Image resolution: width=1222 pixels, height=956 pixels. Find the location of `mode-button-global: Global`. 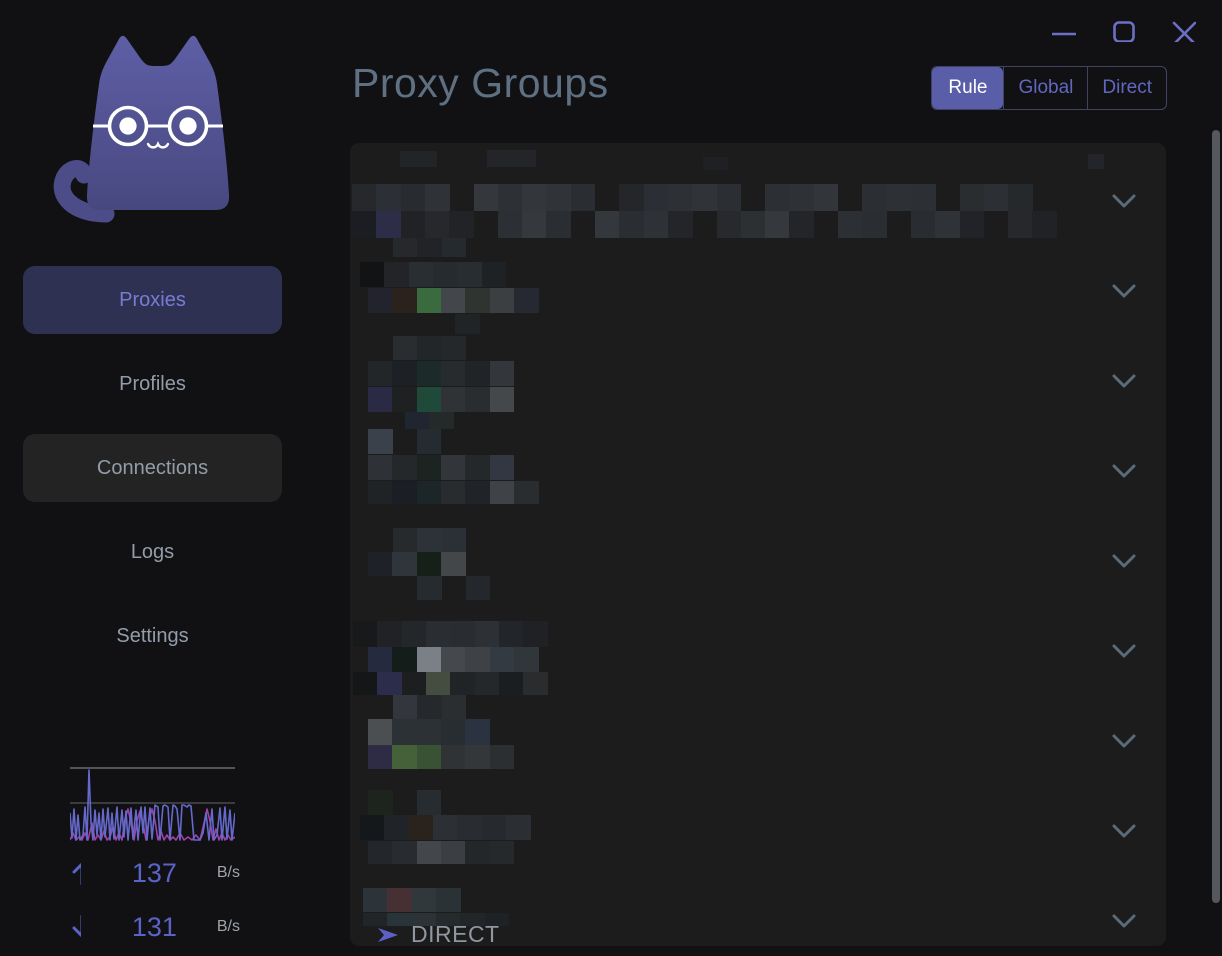

mode-button-global: Global is located at coordinates (1045, 88).